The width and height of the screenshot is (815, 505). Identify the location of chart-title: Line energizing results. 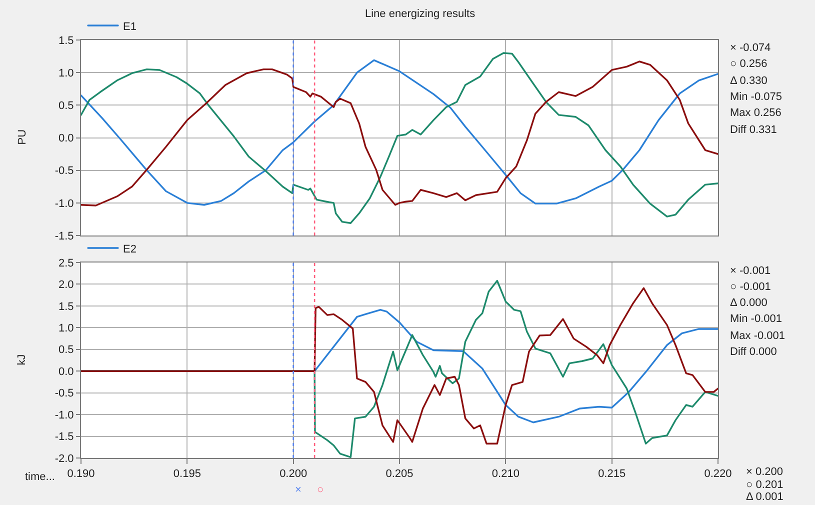
(420, 14).